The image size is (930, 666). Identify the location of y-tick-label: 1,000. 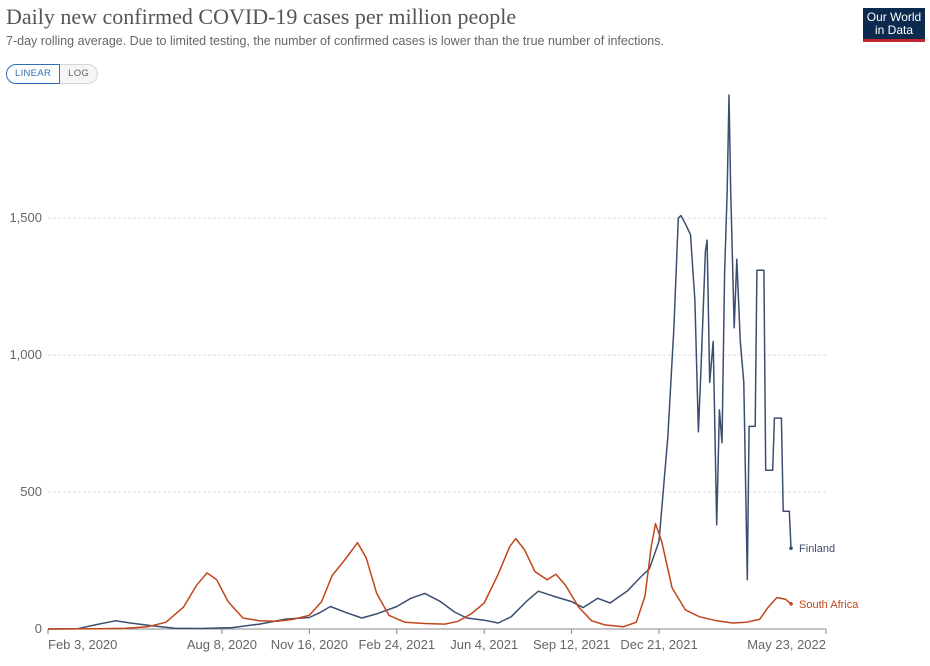
(25, 354).